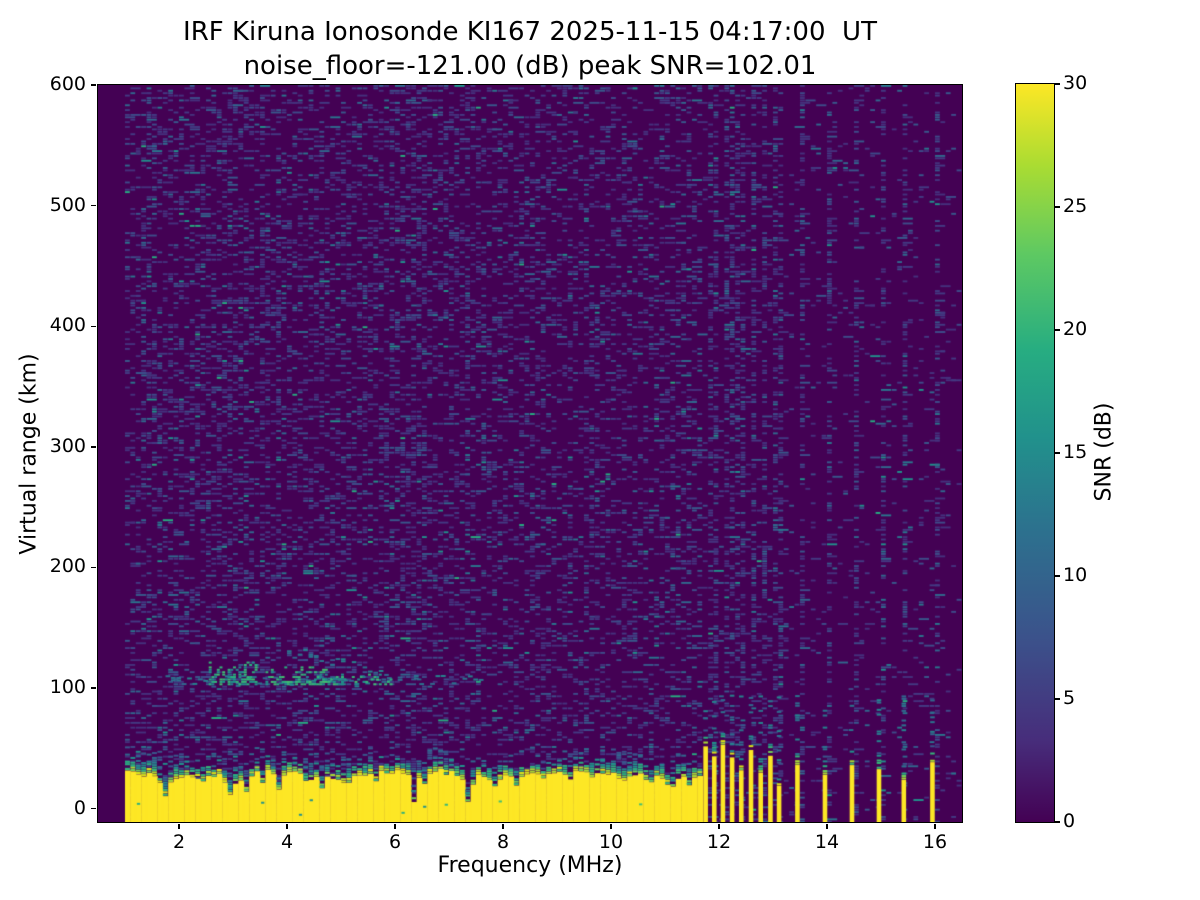 This screenshot has width=1200, height=900. What do you see at coordinates (530, 66) in the screenshot?
I see `figure-subtitle: noise_floor=-121.00 (dB) peak SNR=102.01` at bounding box center [530, 66].